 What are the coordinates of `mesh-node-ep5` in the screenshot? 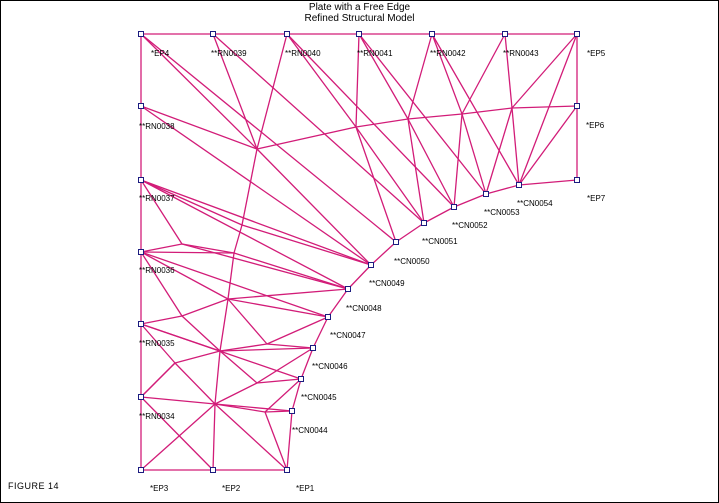 It's located at (577, 34).